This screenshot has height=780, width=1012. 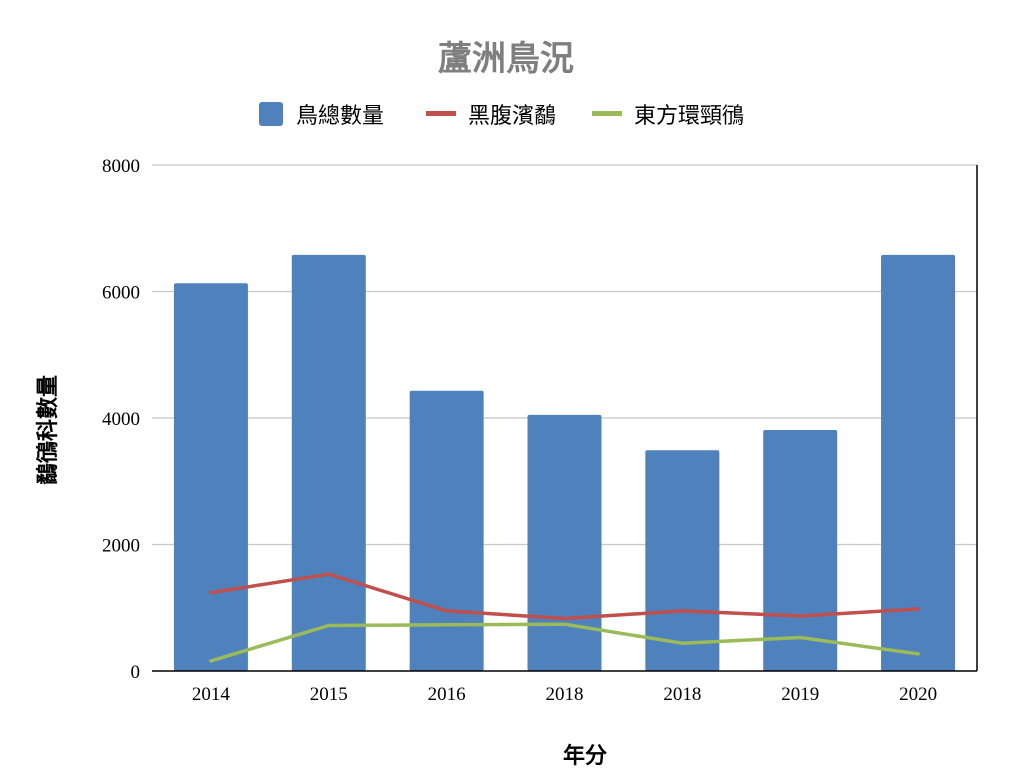 I want to click on y-tick-label: 4000, so click(x=121, y=419).